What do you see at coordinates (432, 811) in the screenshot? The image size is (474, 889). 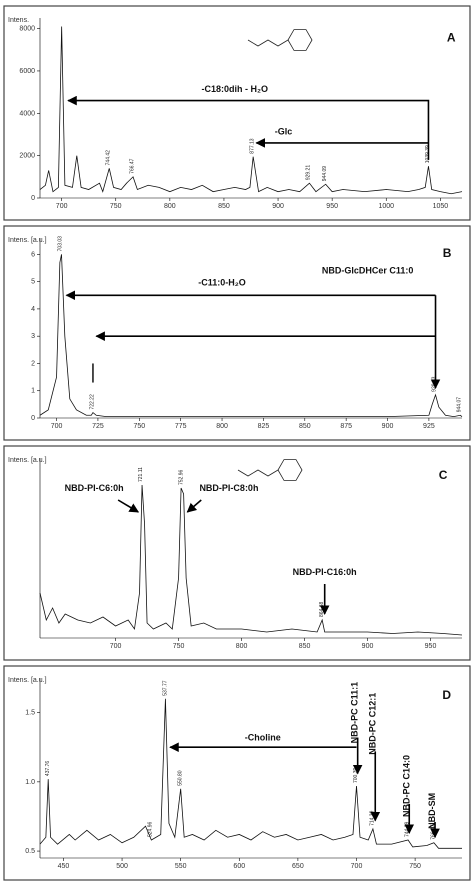 I see `annotation: NBD-SM` at bounding box center [432, 811].